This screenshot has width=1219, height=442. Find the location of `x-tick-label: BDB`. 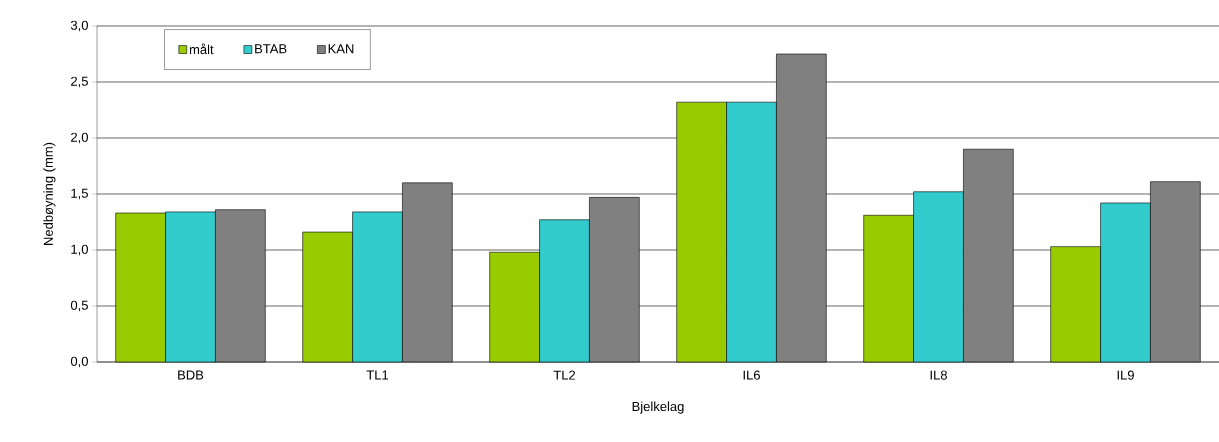

x-tick-label: BDB is located at coordinates (191, 375).